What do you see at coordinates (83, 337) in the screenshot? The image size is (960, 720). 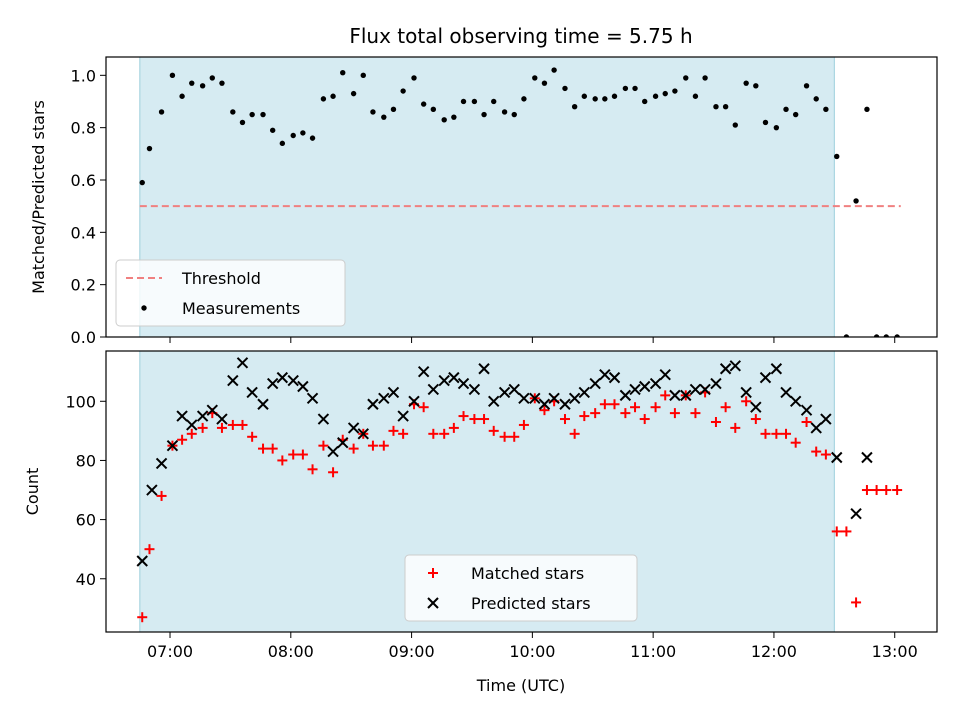 I see `y-tick-label: 0.0` at bounding box center [83, 337].